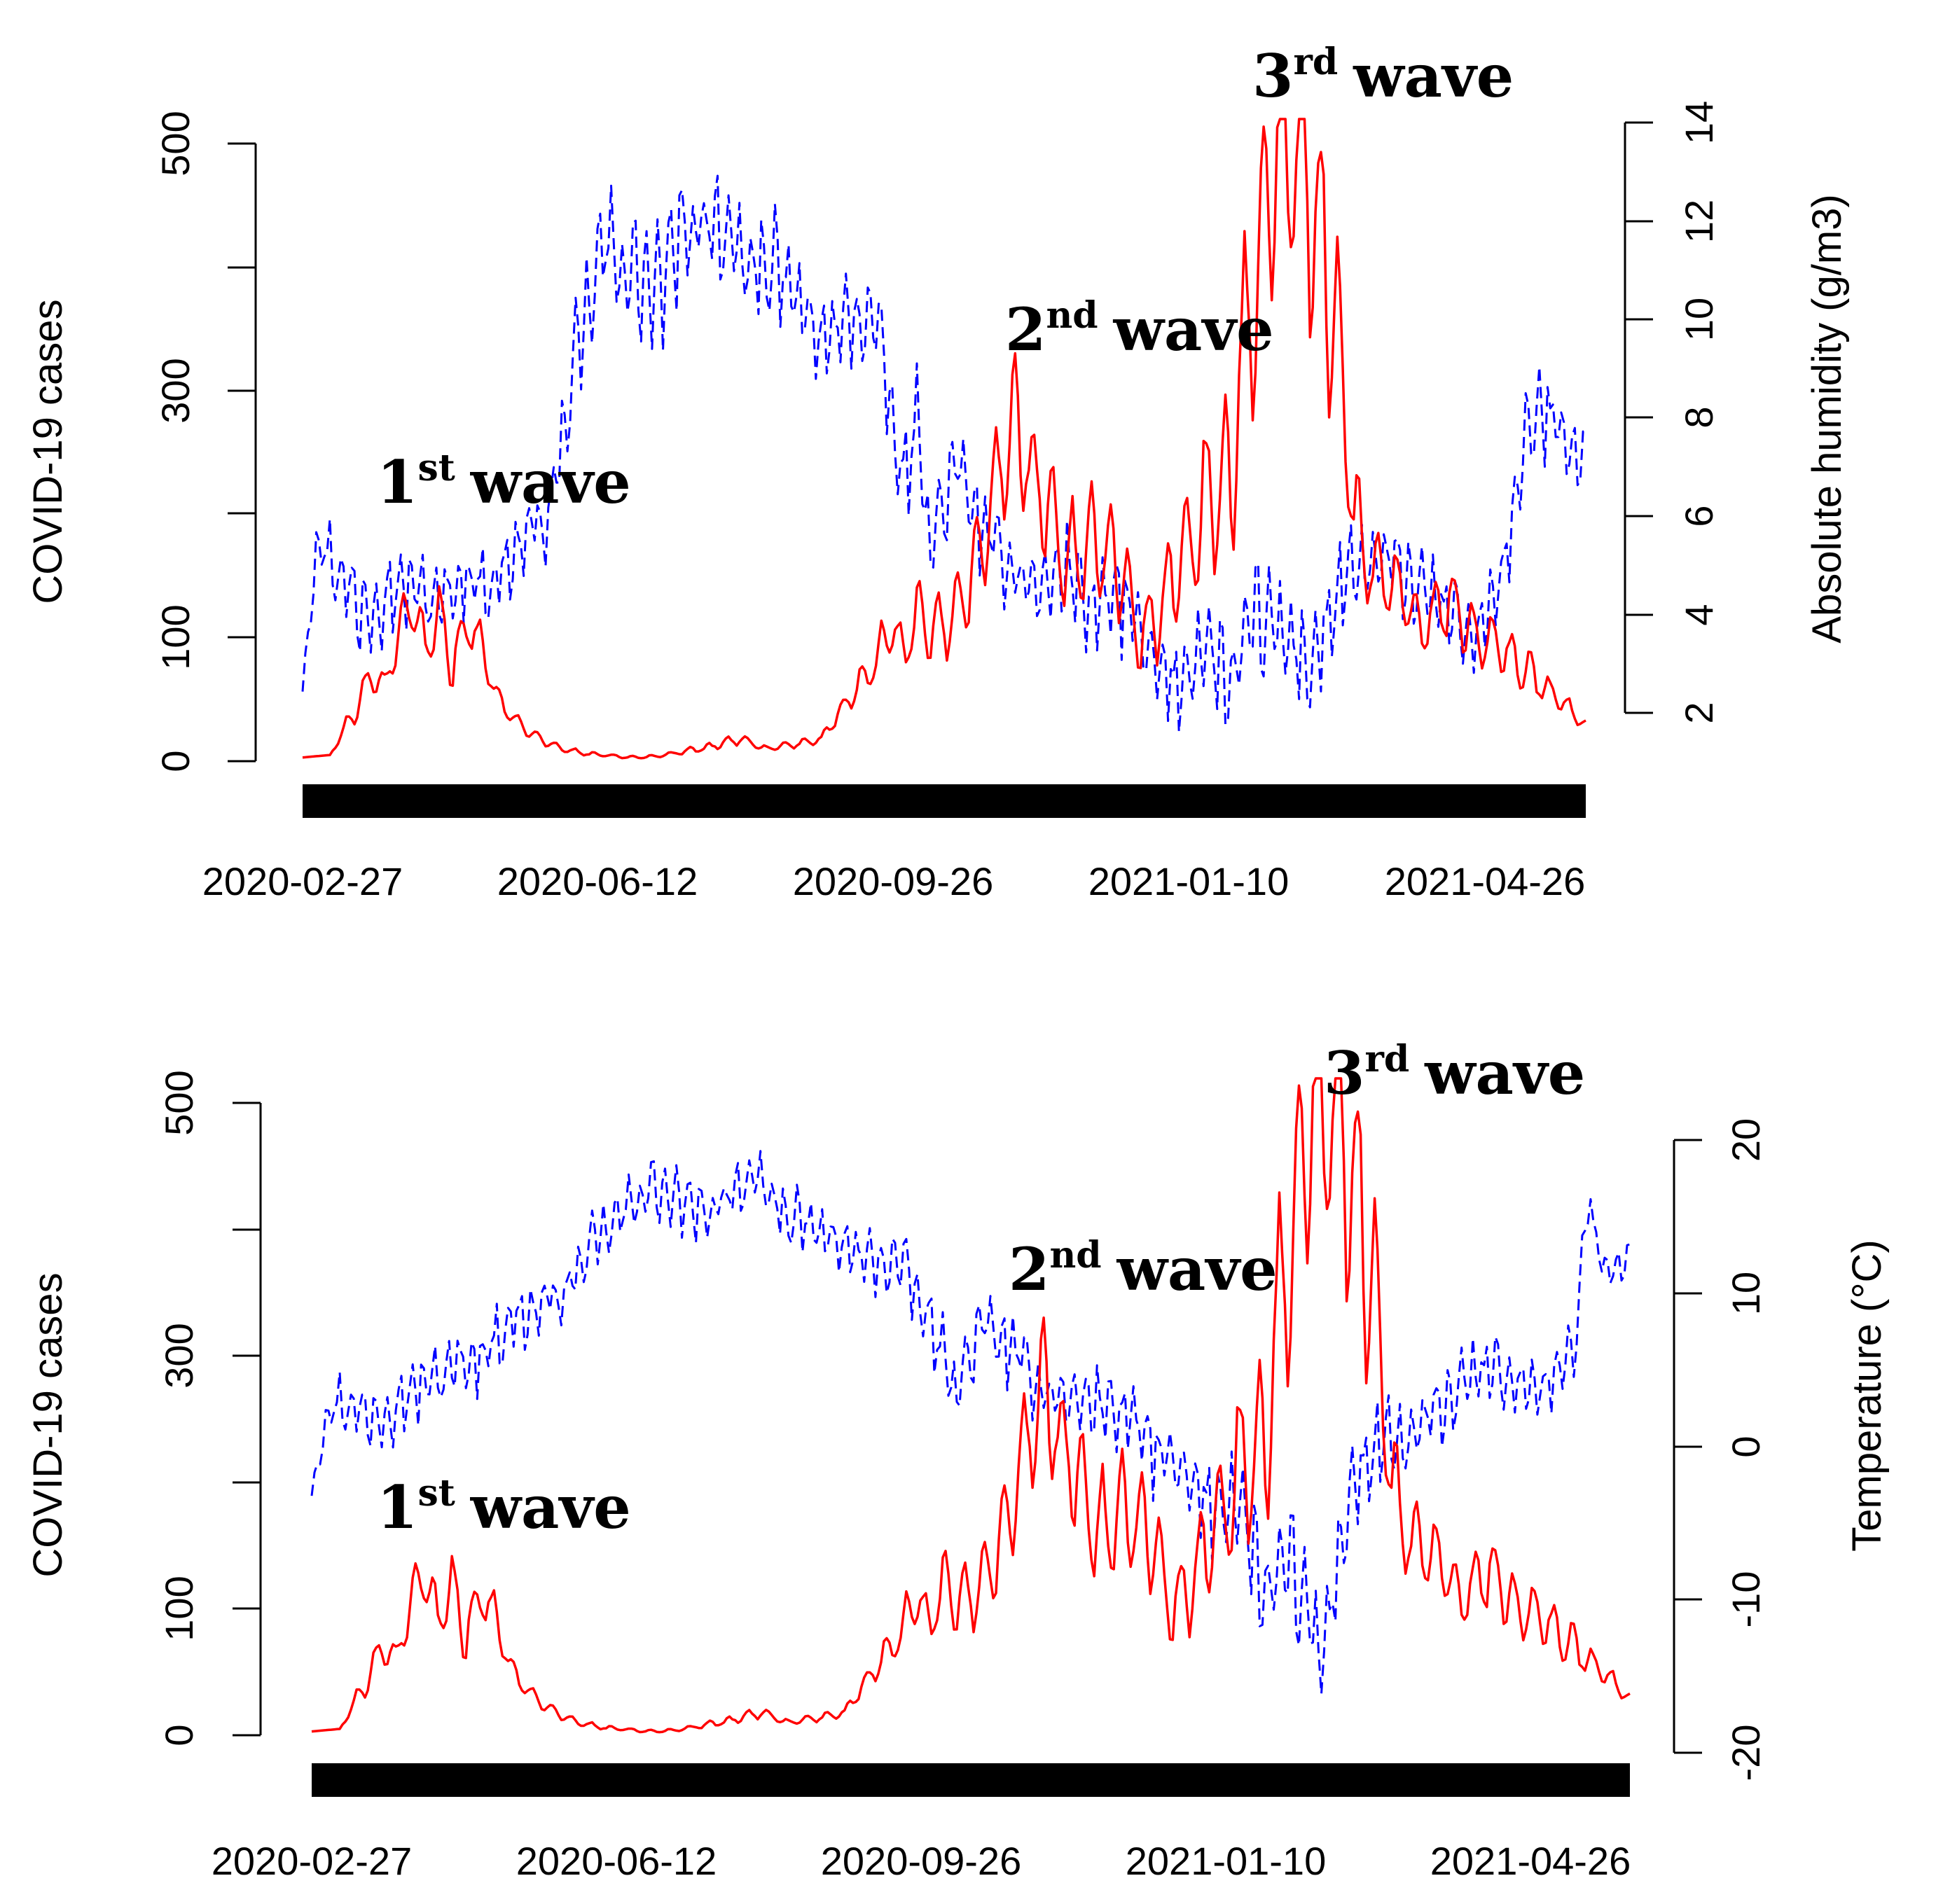 This screenshot has width=1950, height=1904. I want to click on right-tick-label: 20, so click(1746, 1140).